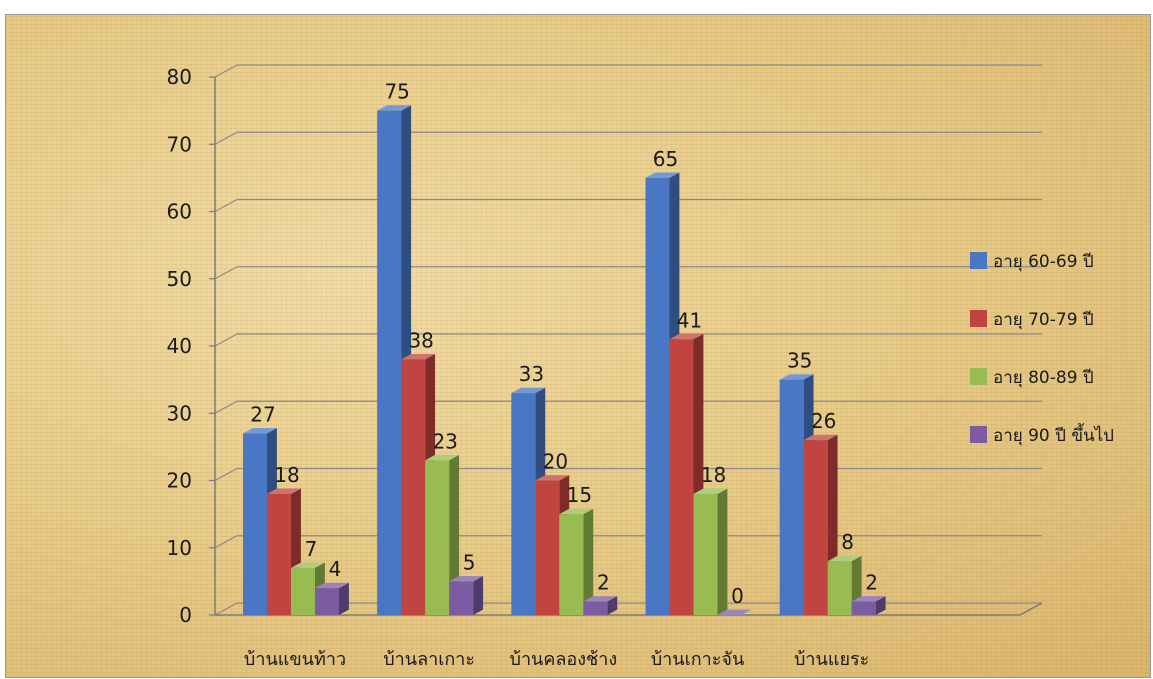 The width and height of the screenshot is (1153, 679). I want to click on data-label: 15, so click(579, 495).